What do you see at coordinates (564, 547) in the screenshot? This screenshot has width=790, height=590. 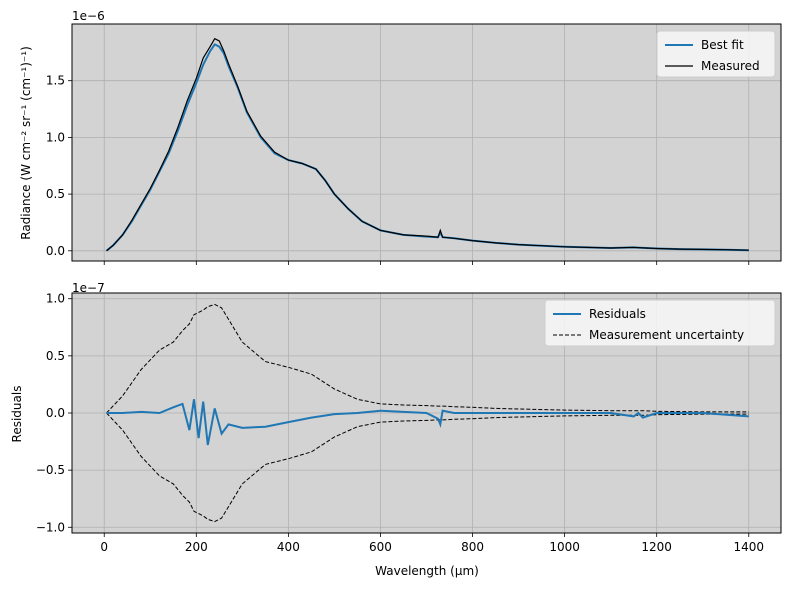 I see `residuals-x-tick-label: 1000` at bounding box center [564, 547].